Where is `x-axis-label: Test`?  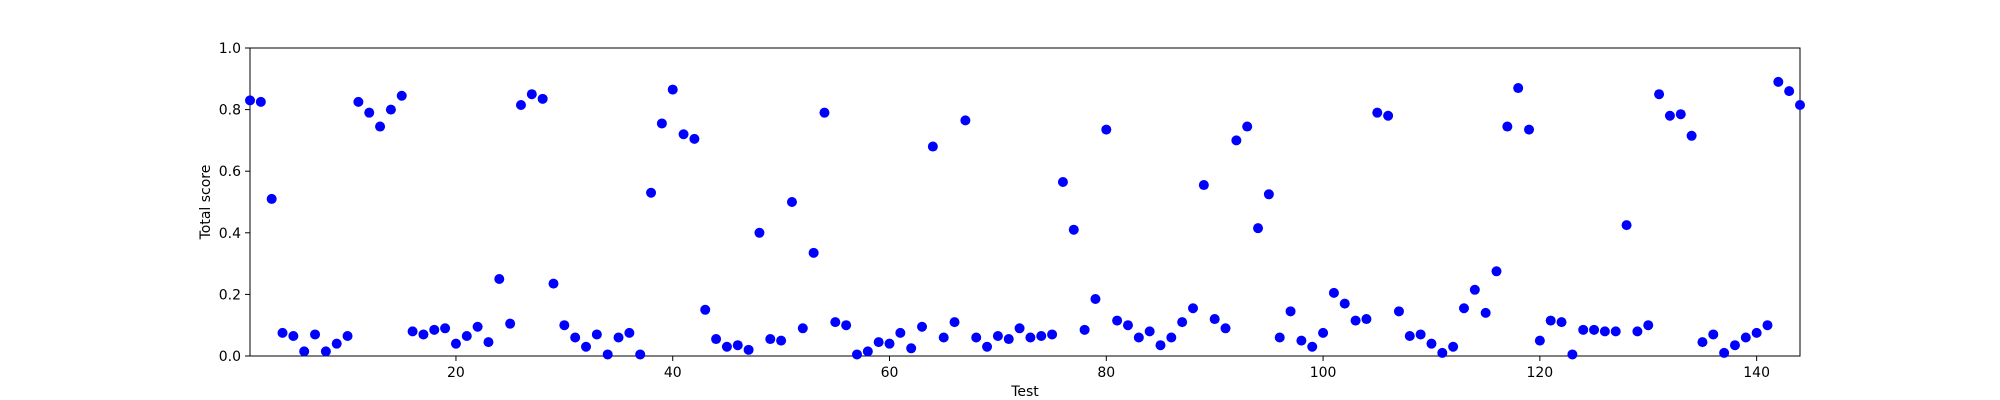 x-axis-label: Test is located at coordinates (1024, 392).